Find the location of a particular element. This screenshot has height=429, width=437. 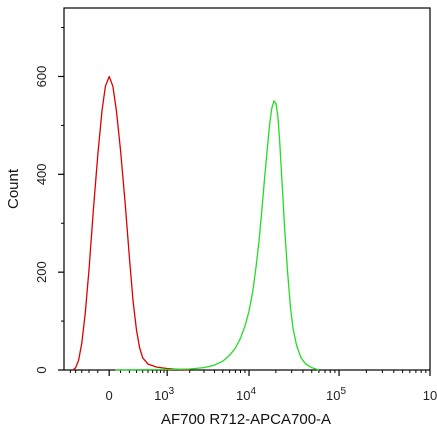

x-tick-label: 10⁴ is located at coordinates (246, 394).